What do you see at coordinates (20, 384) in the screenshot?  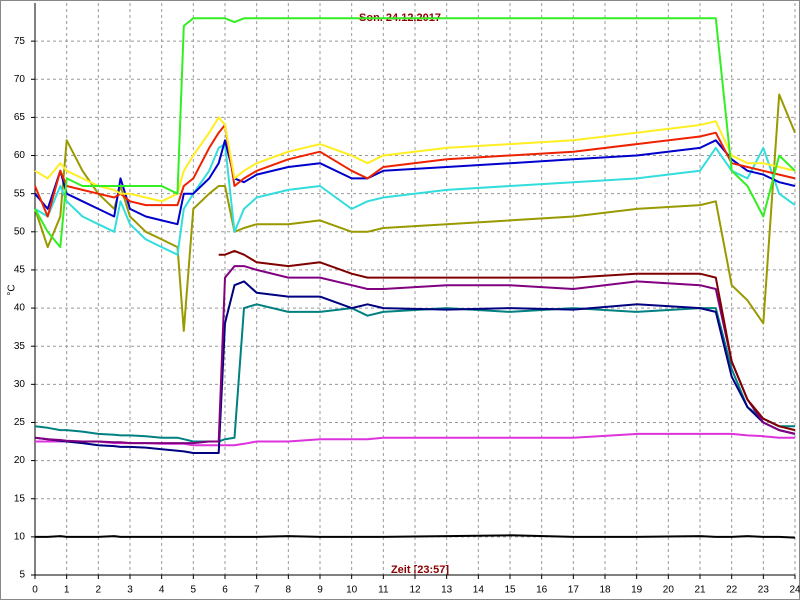 I see `y-tick-label: 30` at bounding box center [20, 384].